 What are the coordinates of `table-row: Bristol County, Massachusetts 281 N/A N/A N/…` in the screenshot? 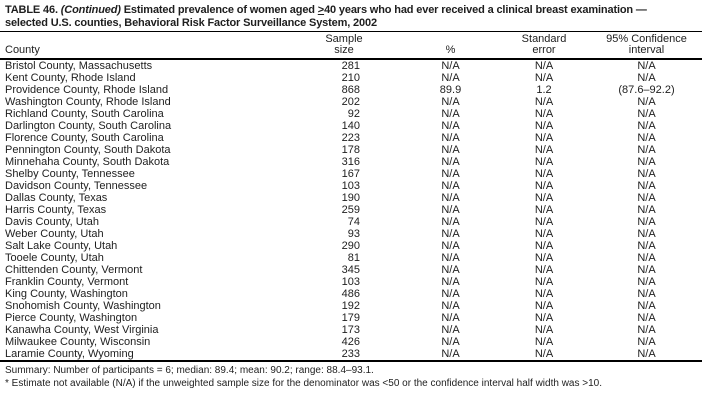 It's located at (351, 65).